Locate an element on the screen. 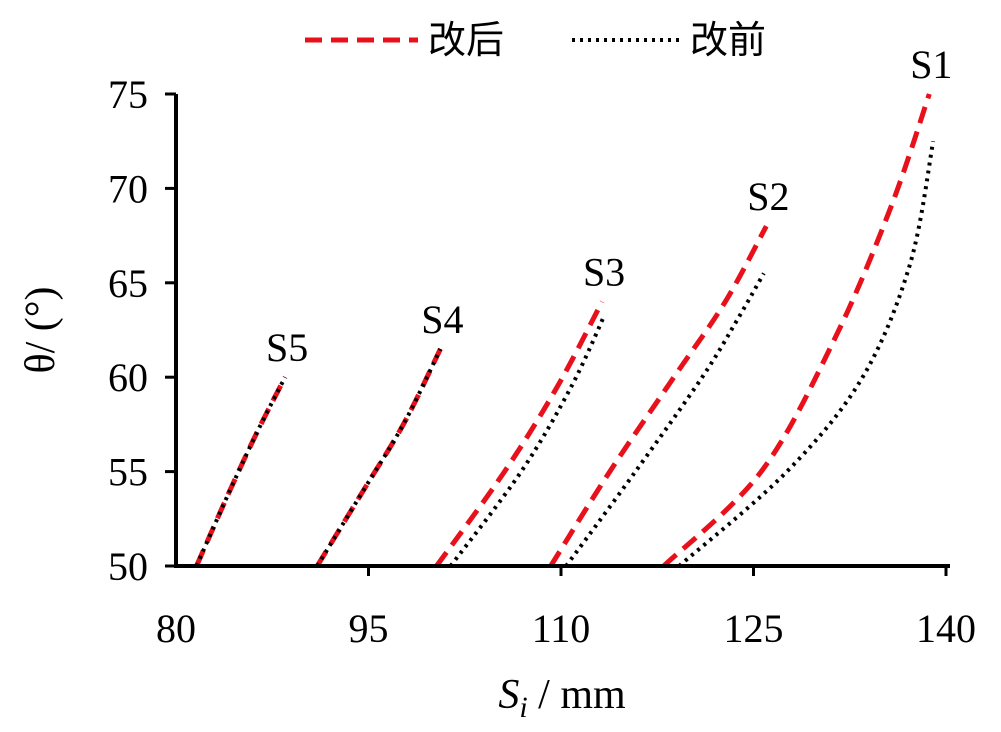 This screenshot has height=732, width=1001. y-tick-label: 70 is located at coordinates (128, 188).